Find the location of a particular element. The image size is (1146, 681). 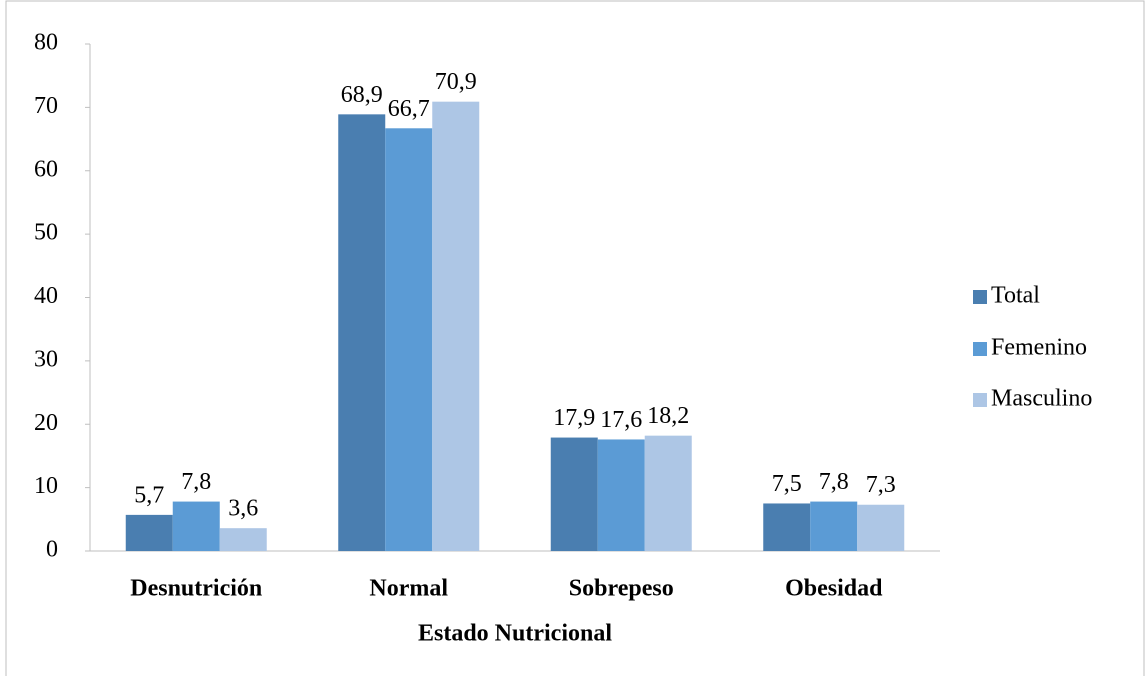

x-tick-label: Normal is located at coordinates (408, 589).